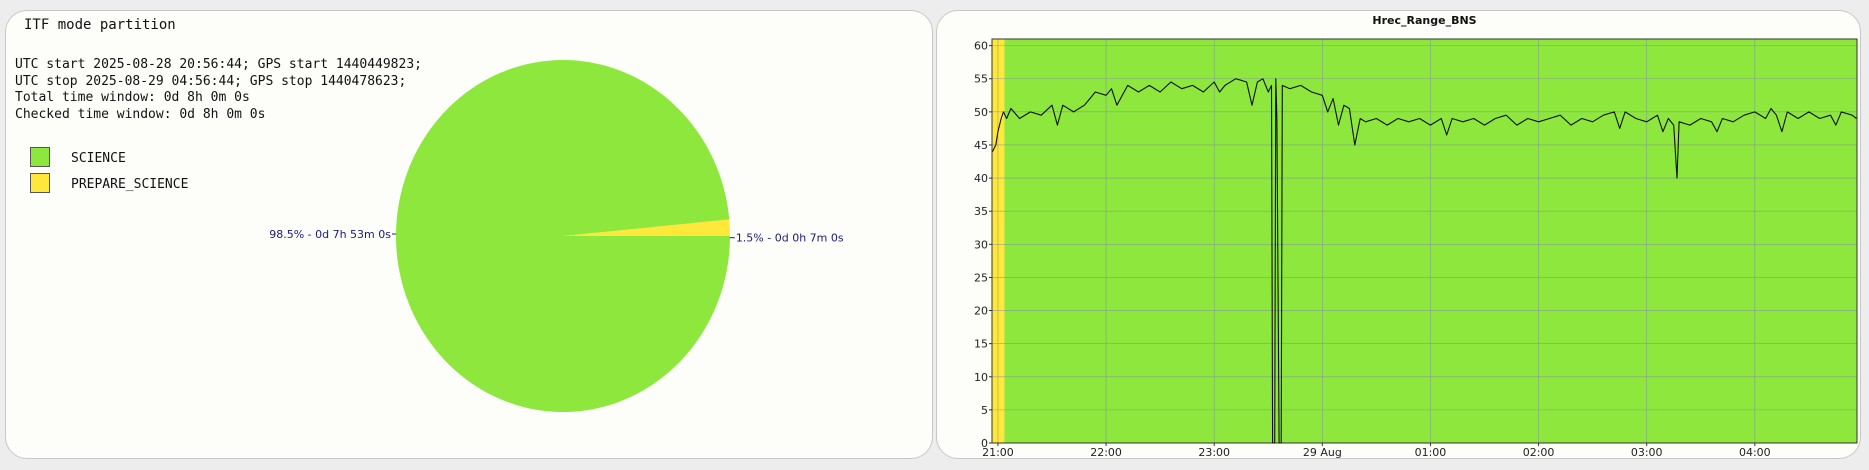  Describe the element at coordinates (98, 158) in the screenshot. I see `legend-label-science: SCIENCE` at that location.